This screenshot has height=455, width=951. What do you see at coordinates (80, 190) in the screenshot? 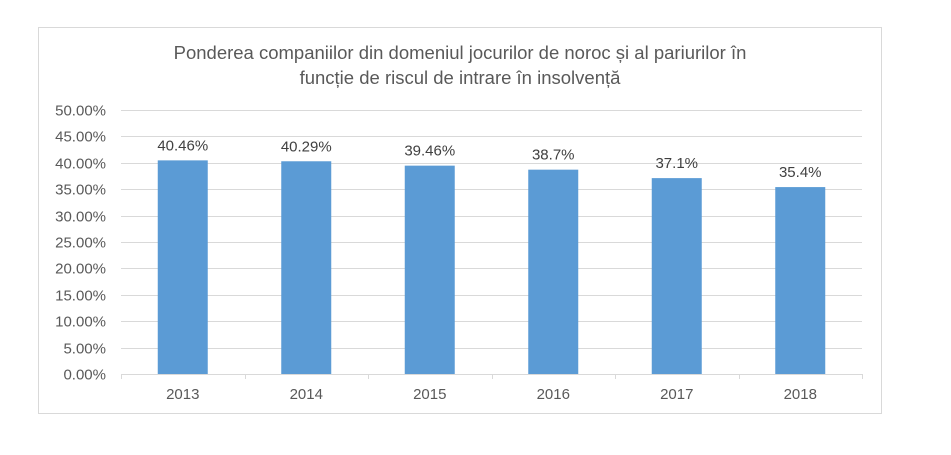
I see `y-tick-label: 35.00%` at bounding box center [80, 190].